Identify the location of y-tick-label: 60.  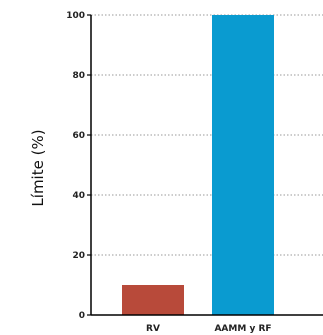
(78, 136).